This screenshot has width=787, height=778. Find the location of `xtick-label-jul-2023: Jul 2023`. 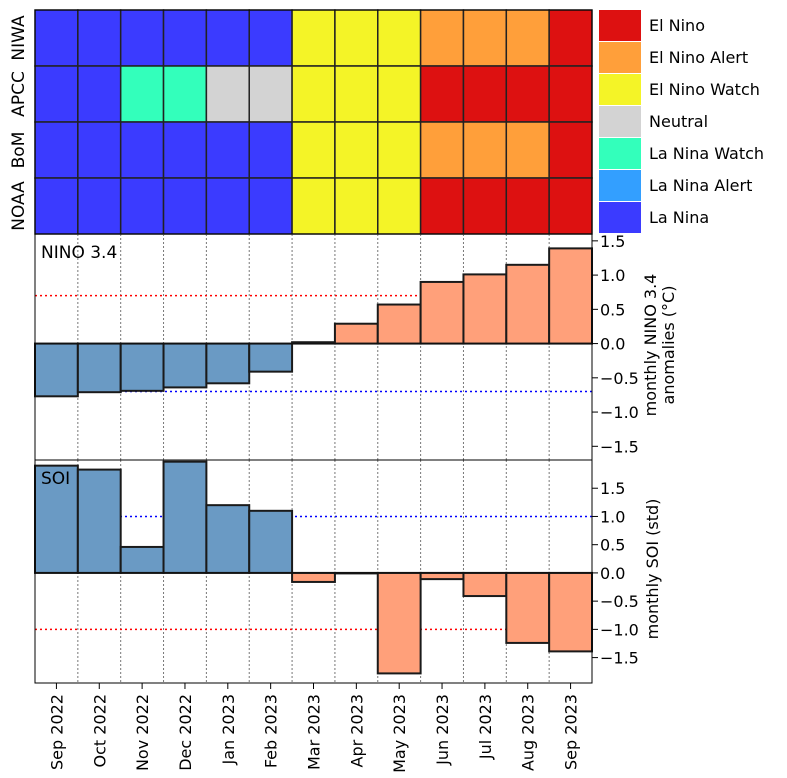

xtick-label-jul-2023: Jul 2023 is located at coordinates (485, 727).